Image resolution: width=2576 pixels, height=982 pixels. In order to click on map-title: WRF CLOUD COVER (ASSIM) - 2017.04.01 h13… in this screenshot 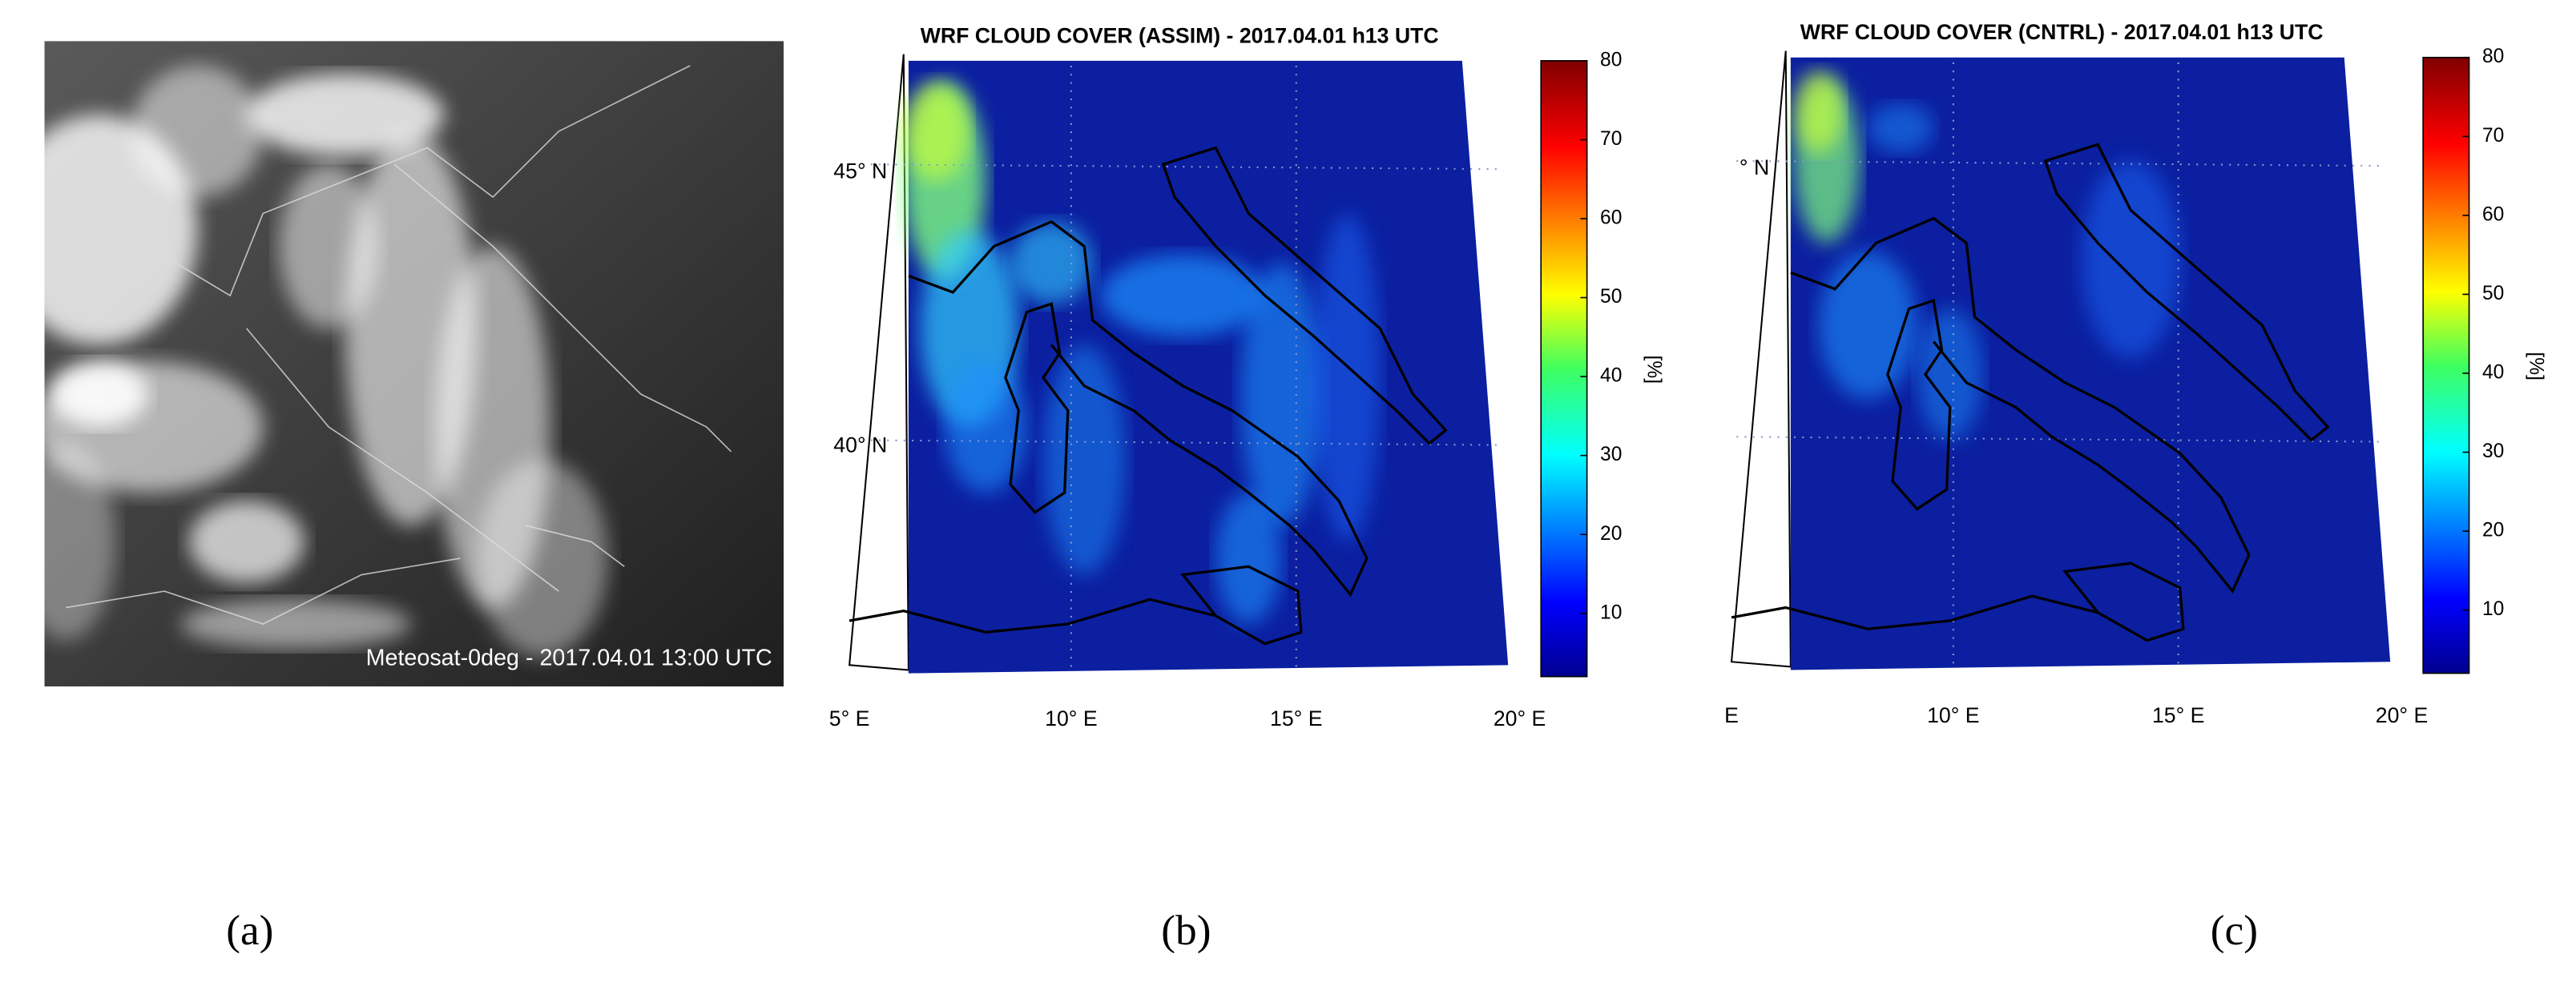, I will do `click(1180, 35)`.